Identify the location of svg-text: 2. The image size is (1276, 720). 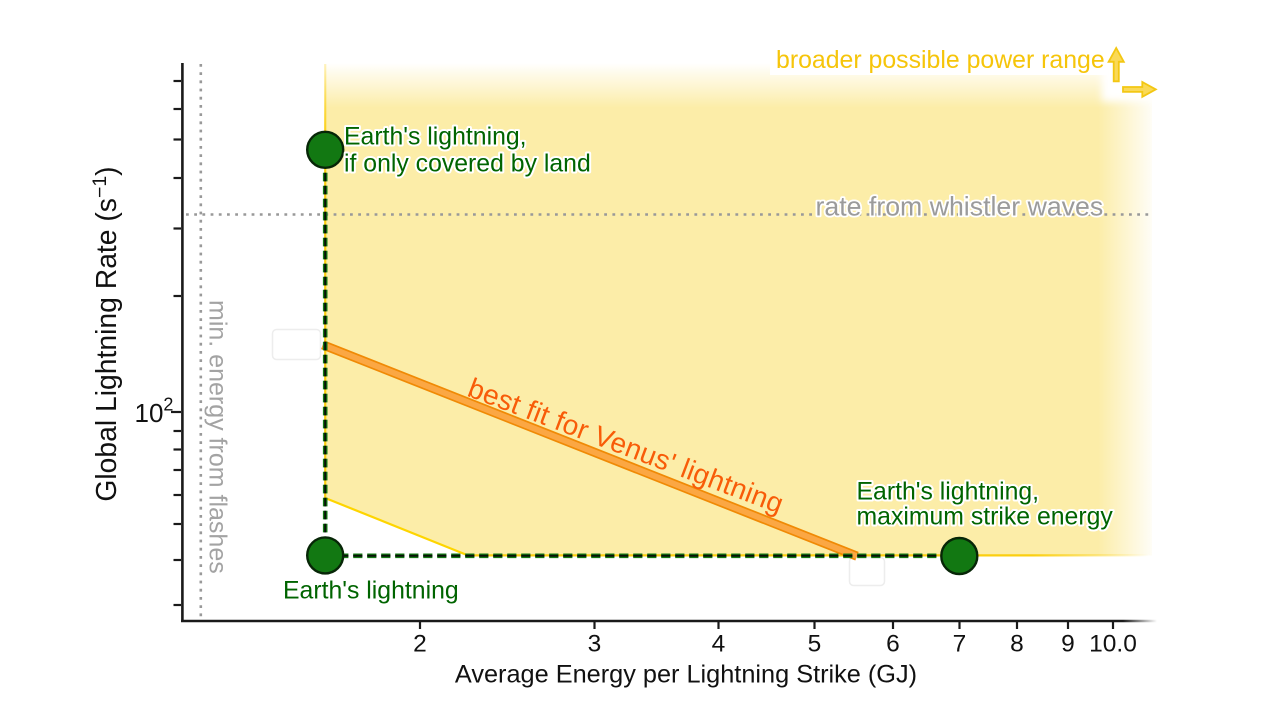
(420, 644).